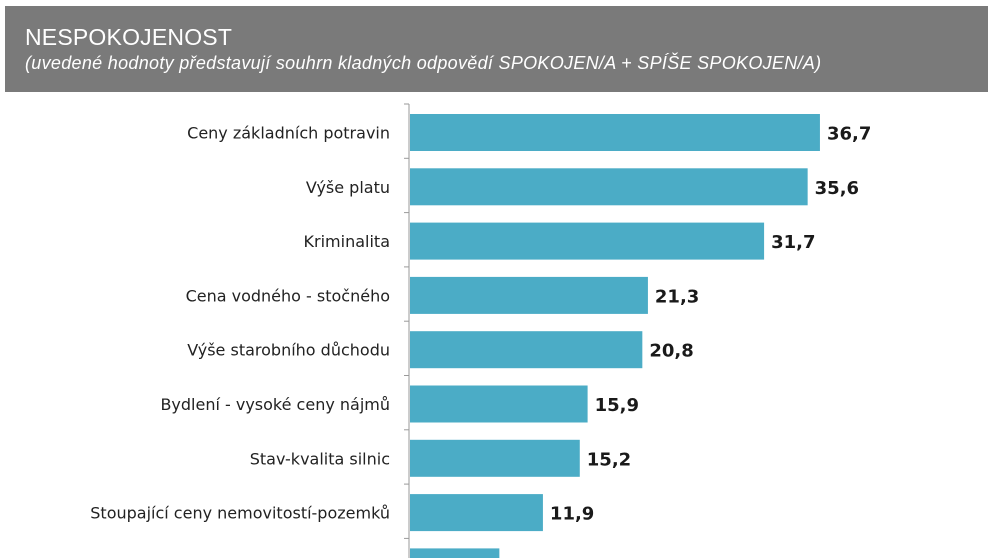 The height and width of the screenshot is (558, 991). What do you see at coordinates (572, 514) in the screenshot?
I see `data-label: 11,9` at bounding box center [572, 514].